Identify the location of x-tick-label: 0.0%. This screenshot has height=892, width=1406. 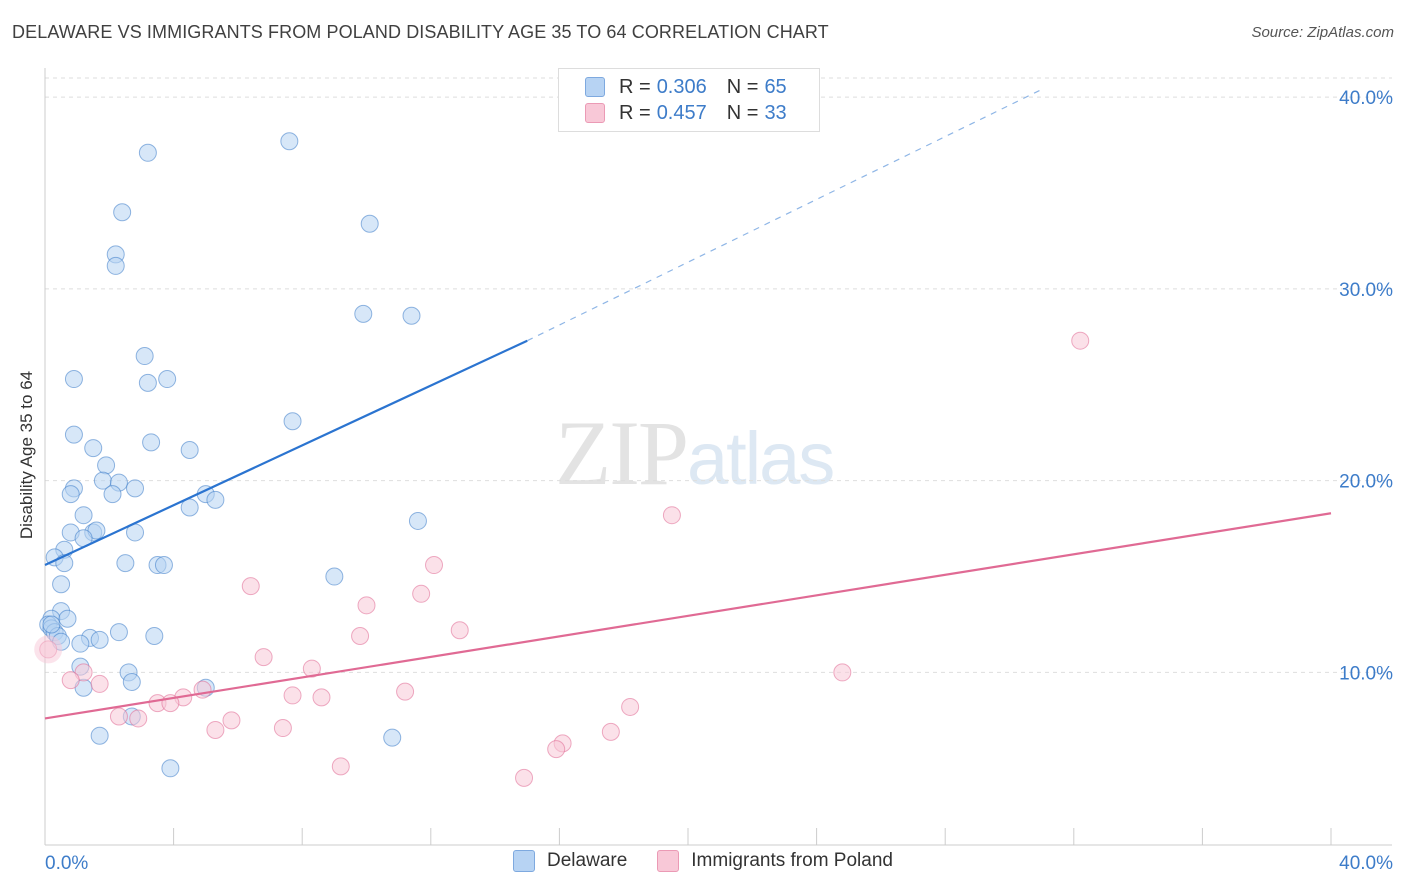
(66, 863).